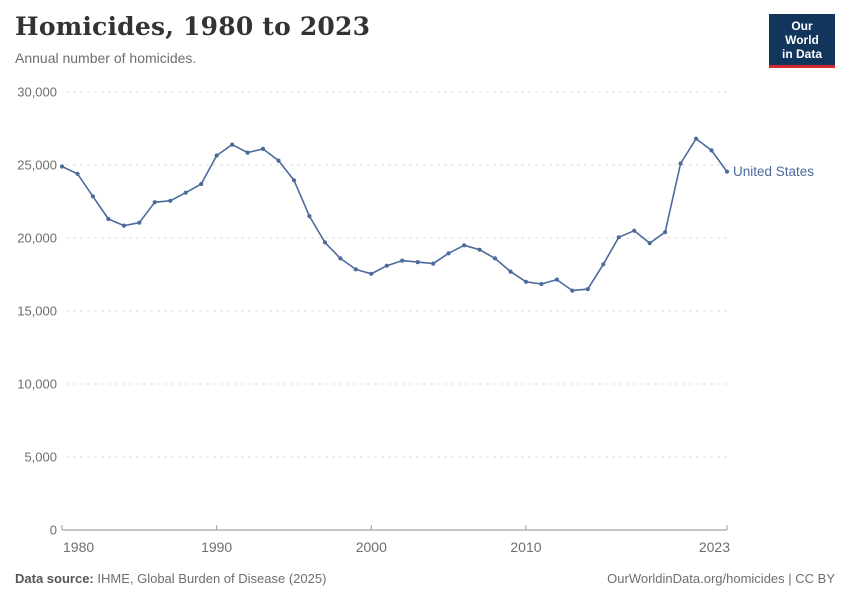 Image resolution: width=850 pixels, height=600 pixels. What do you see at coordinates (37, 311) in the screenshot?
I see `y-axis-tick-label: 15,000` at bounding box center [37, 311].